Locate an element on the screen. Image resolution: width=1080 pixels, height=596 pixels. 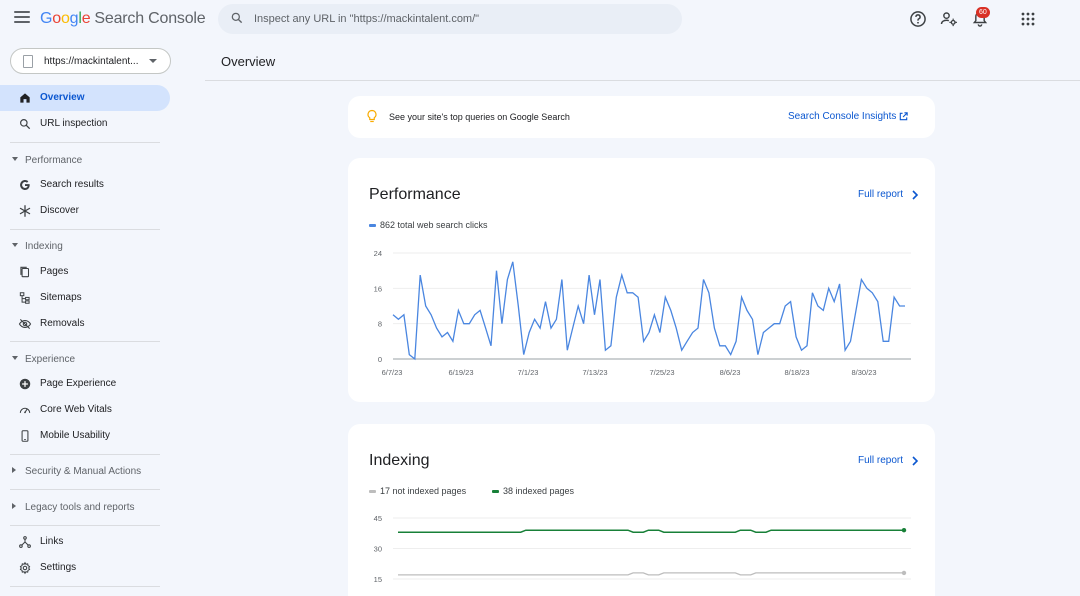
document-icon is located at coordinates (28, 61).